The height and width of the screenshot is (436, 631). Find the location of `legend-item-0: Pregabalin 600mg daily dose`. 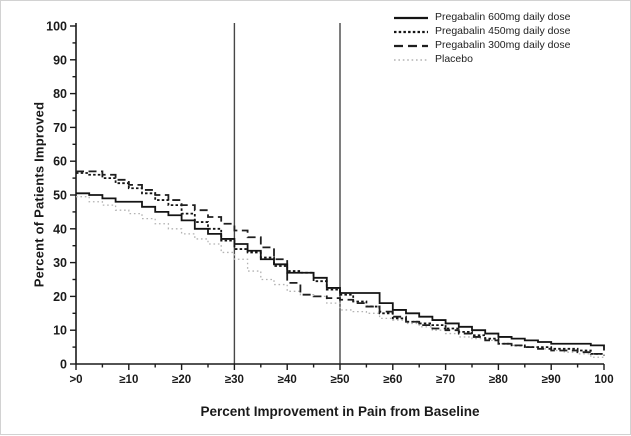

legend-item-0: Pregabalin 600mg daily dose is located at coordinates (481, 17).